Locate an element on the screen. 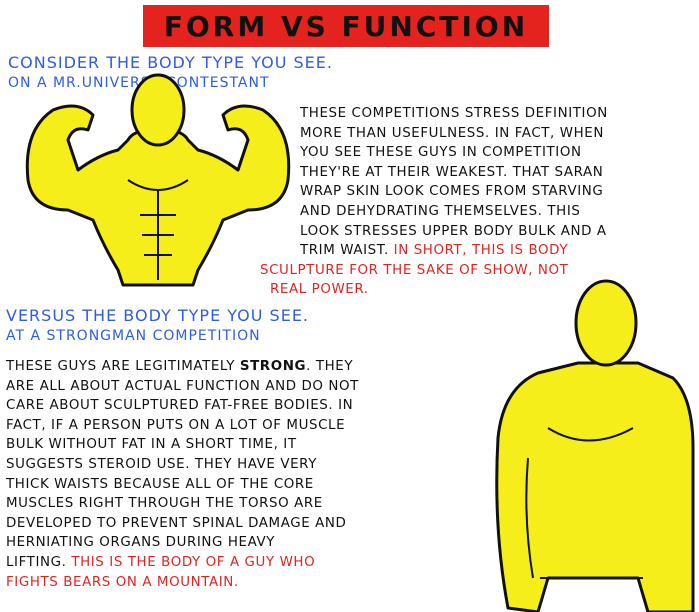 The height and width of the screenshot is (612, 699). highlight-text: real power. is located at coordinates (319, 290).